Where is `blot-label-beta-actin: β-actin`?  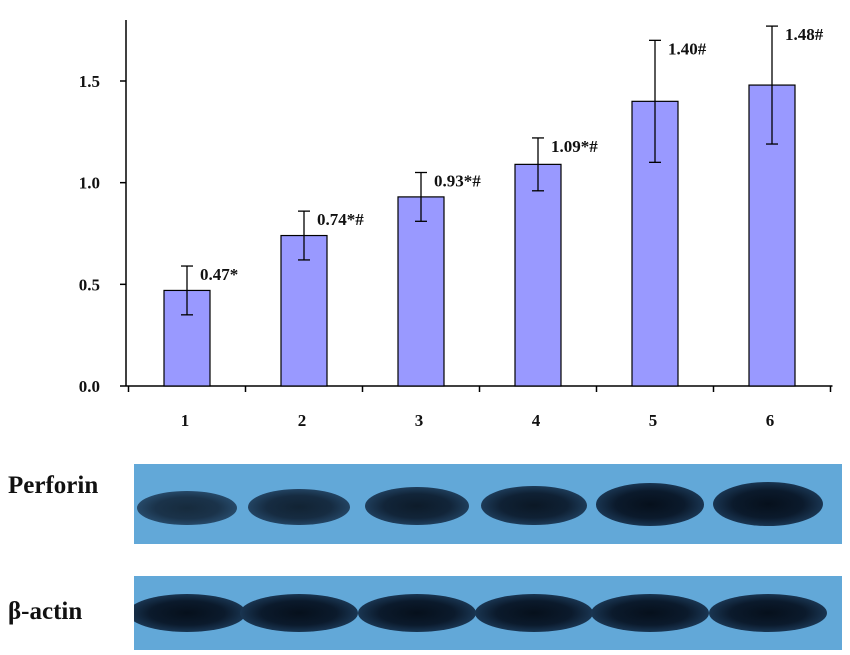 blot-label-beta-actin: β-actin is located at coordinates (45, 611).